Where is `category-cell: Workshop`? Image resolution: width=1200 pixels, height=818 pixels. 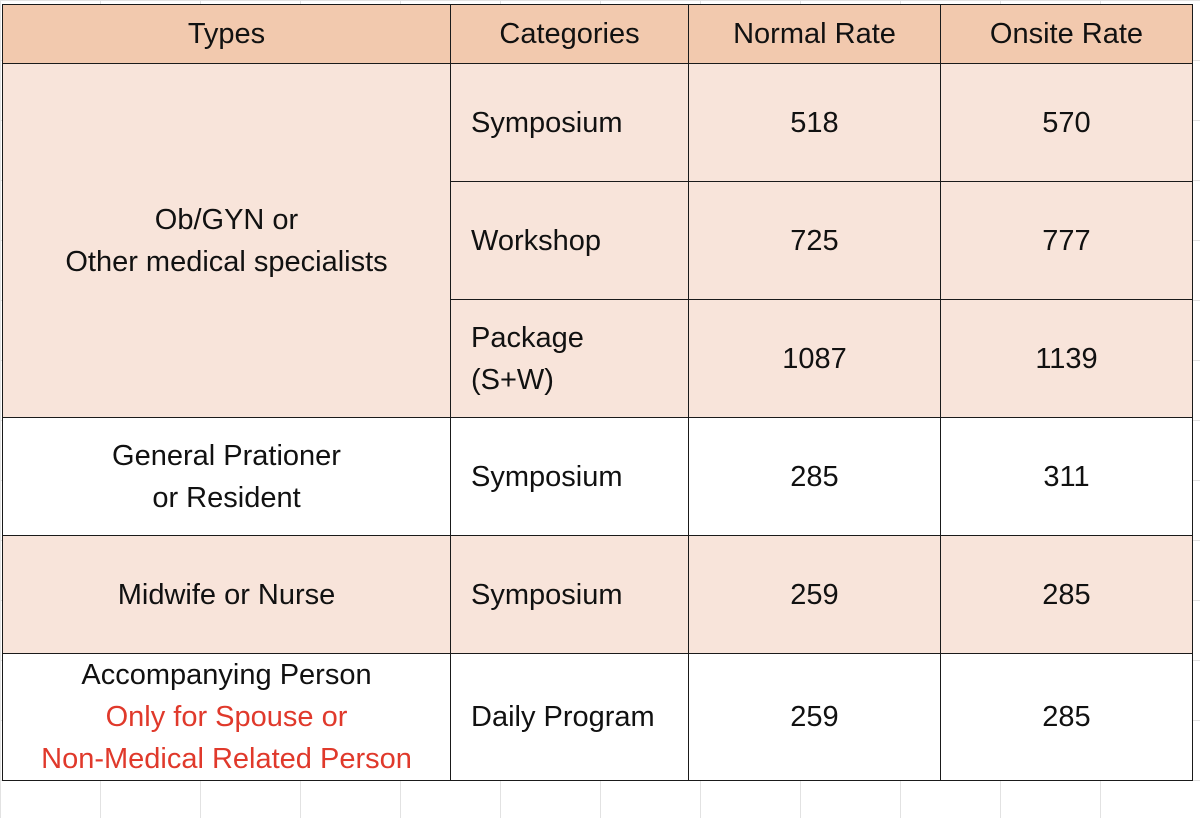
category-cell: Workshop is located at coordinates (569, 240).